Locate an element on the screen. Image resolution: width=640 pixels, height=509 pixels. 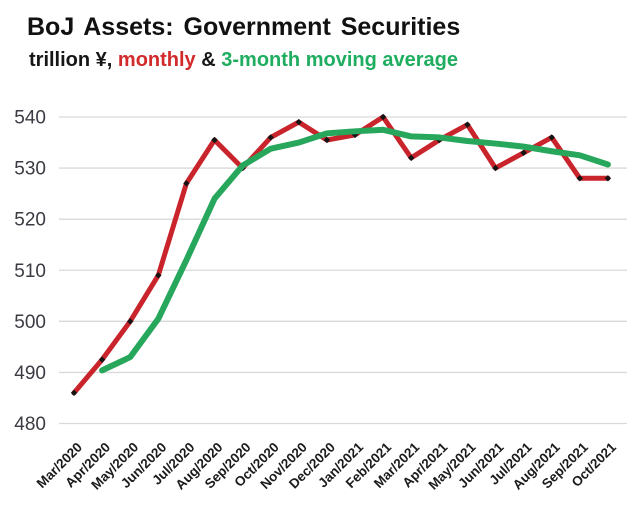
y-tick-label: 520 is located at coordinates (30, 220).